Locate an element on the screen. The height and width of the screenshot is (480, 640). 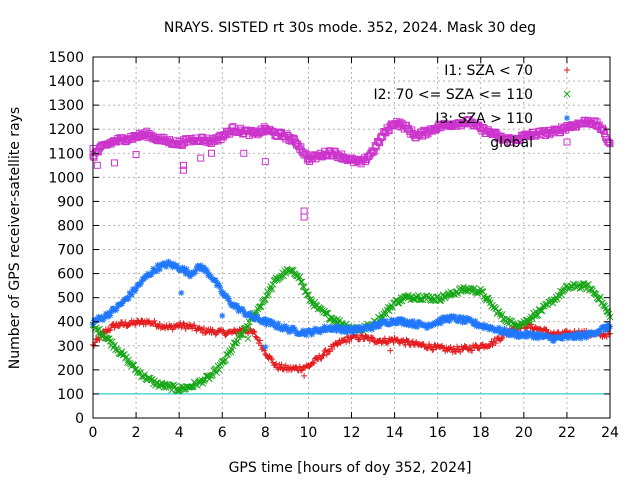
x-tick-label: 16 is located at coordinates (438, 433).